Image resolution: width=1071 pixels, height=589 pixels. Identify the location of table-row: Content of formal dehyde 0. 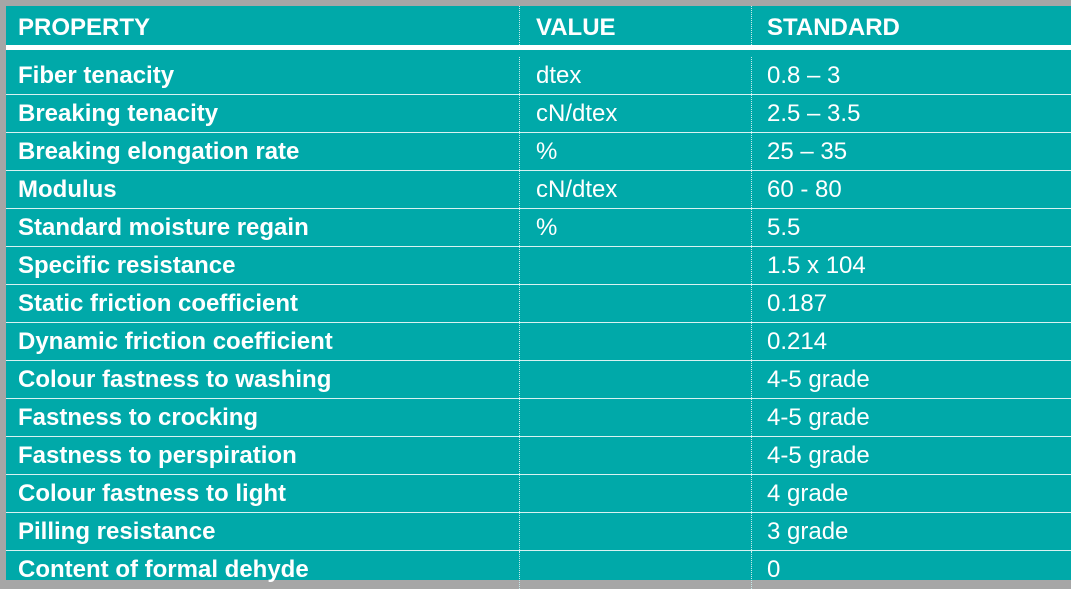
(538, 570).